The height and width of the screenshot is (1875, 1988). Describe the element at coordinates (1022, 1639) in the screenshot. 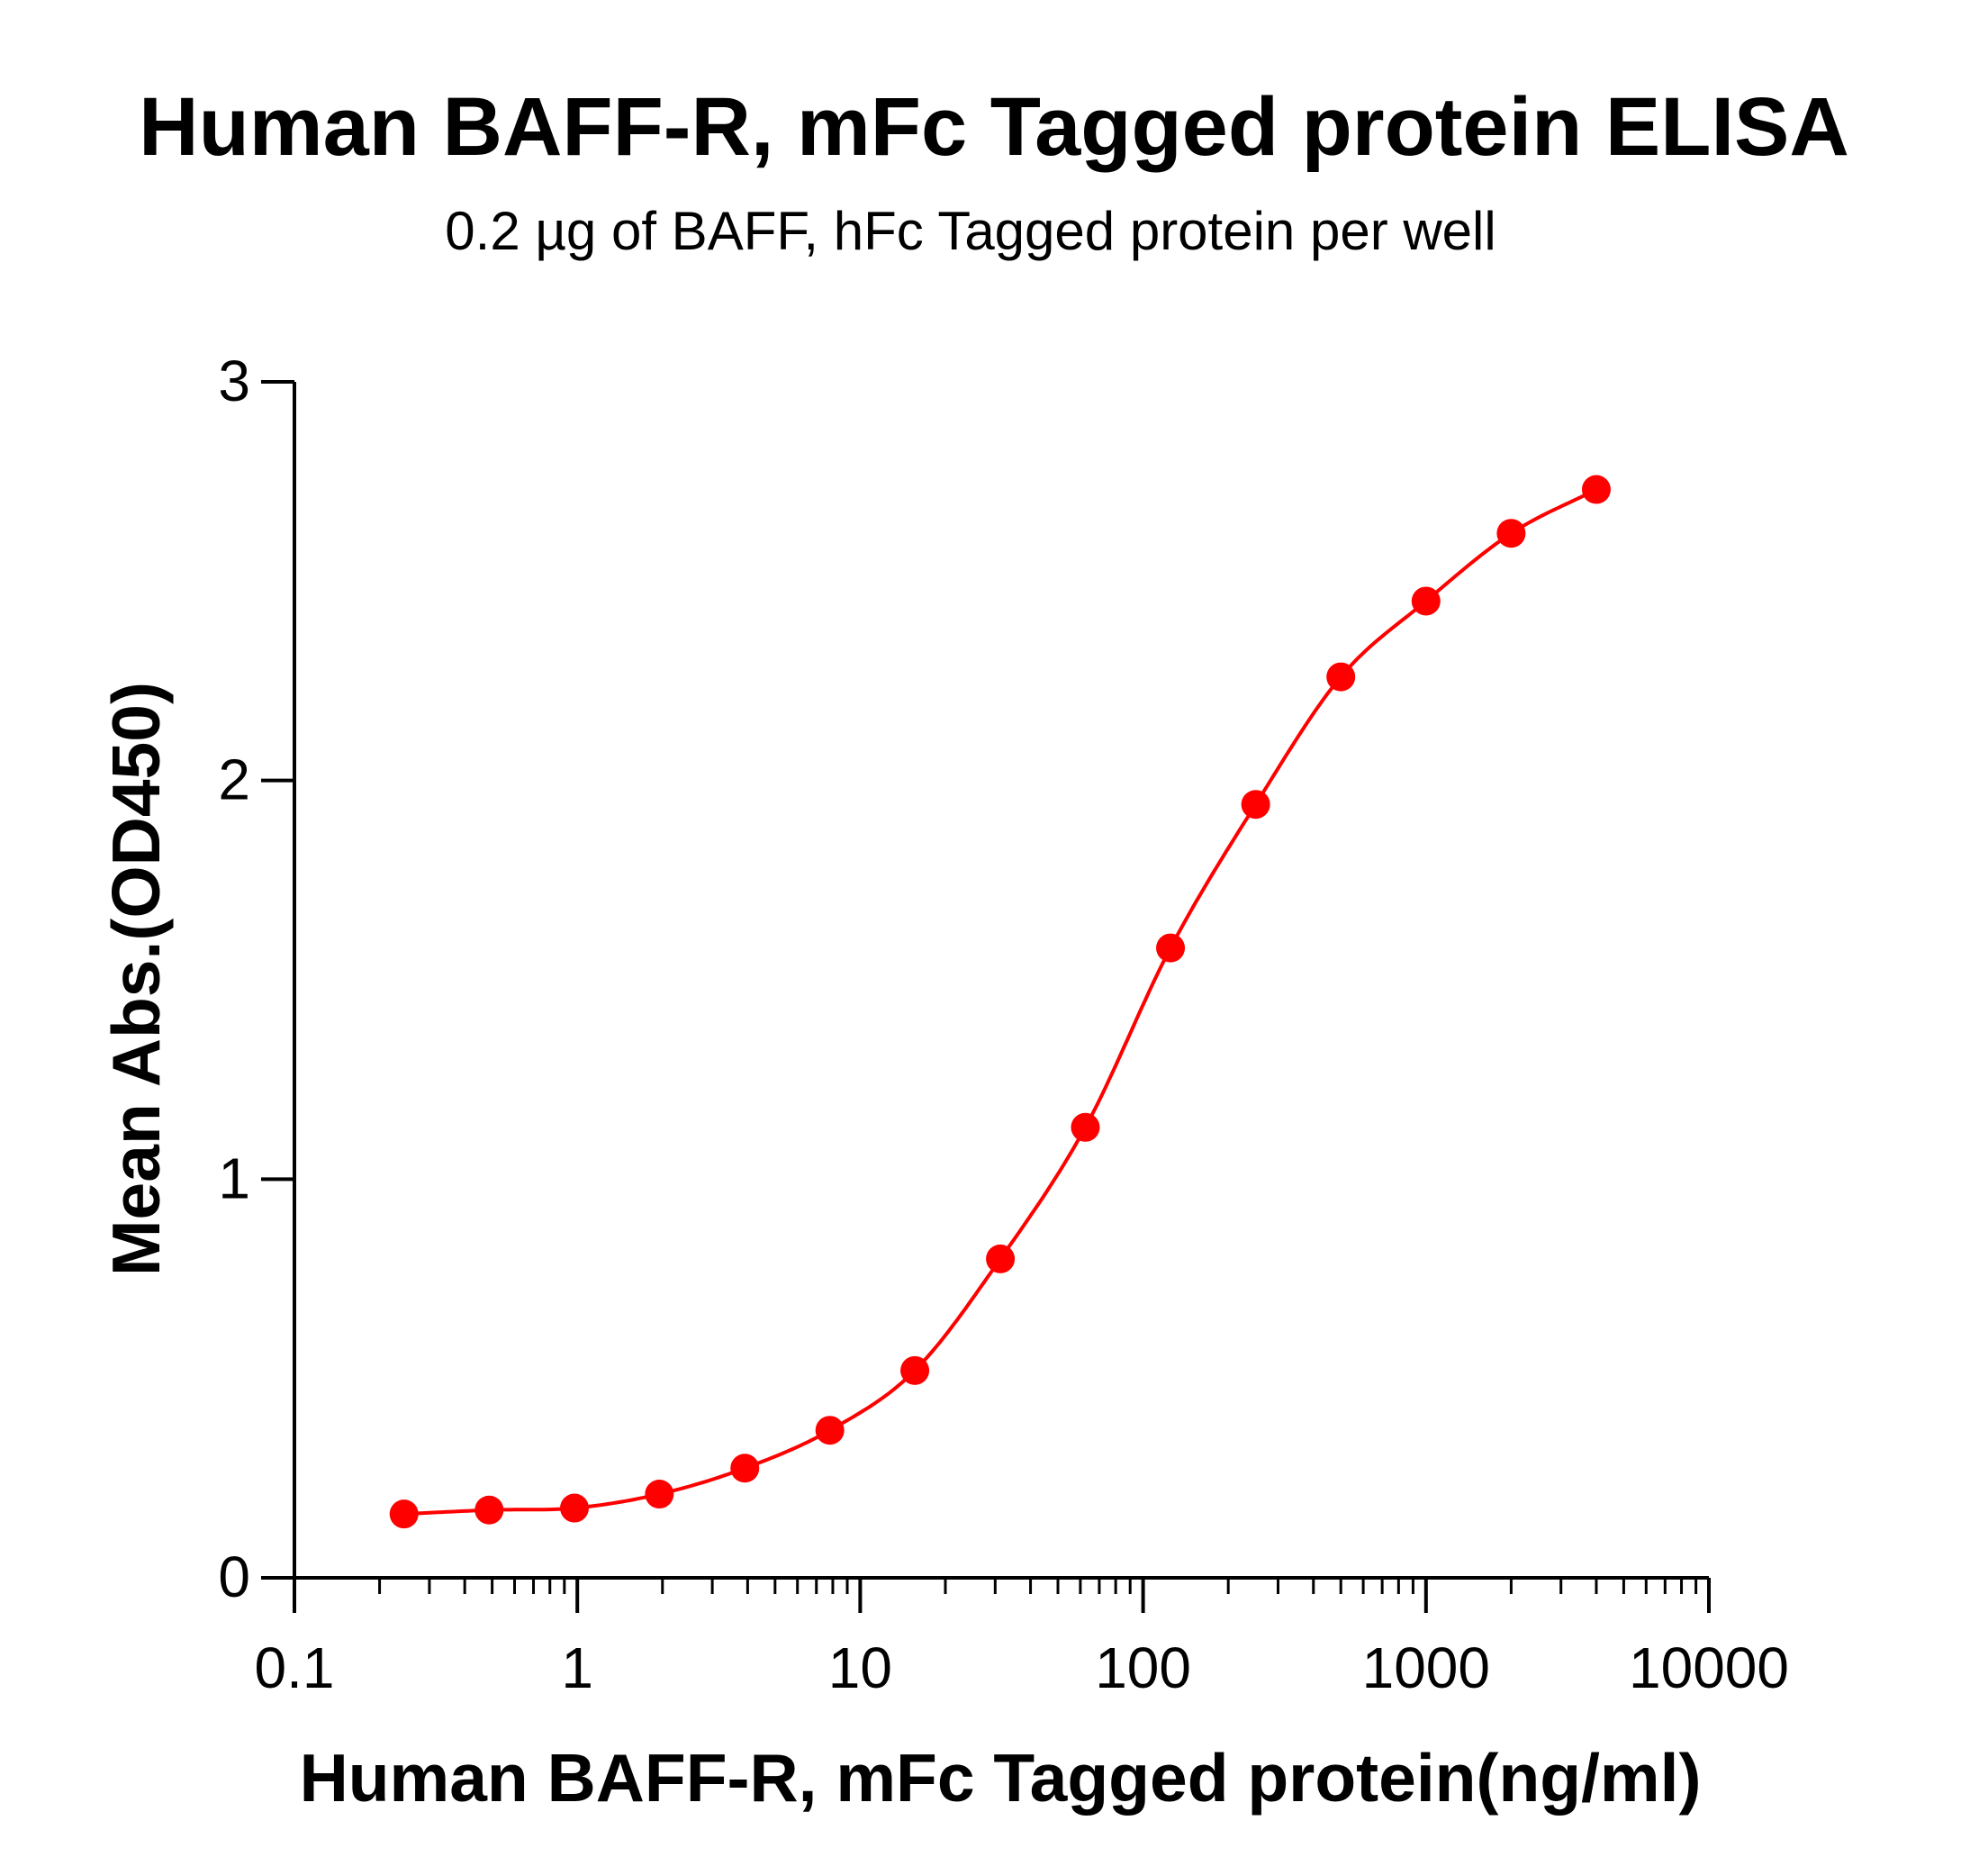

I see `x-axis-ticks: 0.1 1 10 100 1000 10000` at that location.